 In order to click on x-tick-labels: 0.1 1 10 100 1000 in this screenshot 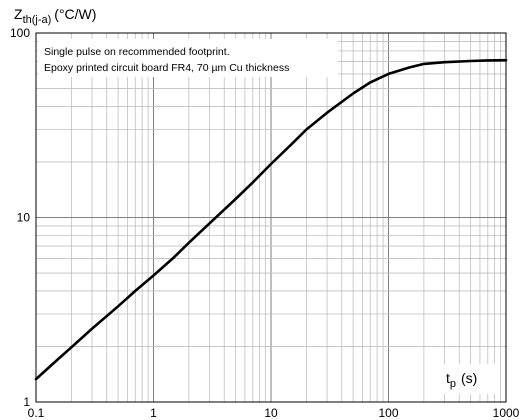, I will do `click(274, 413)`.